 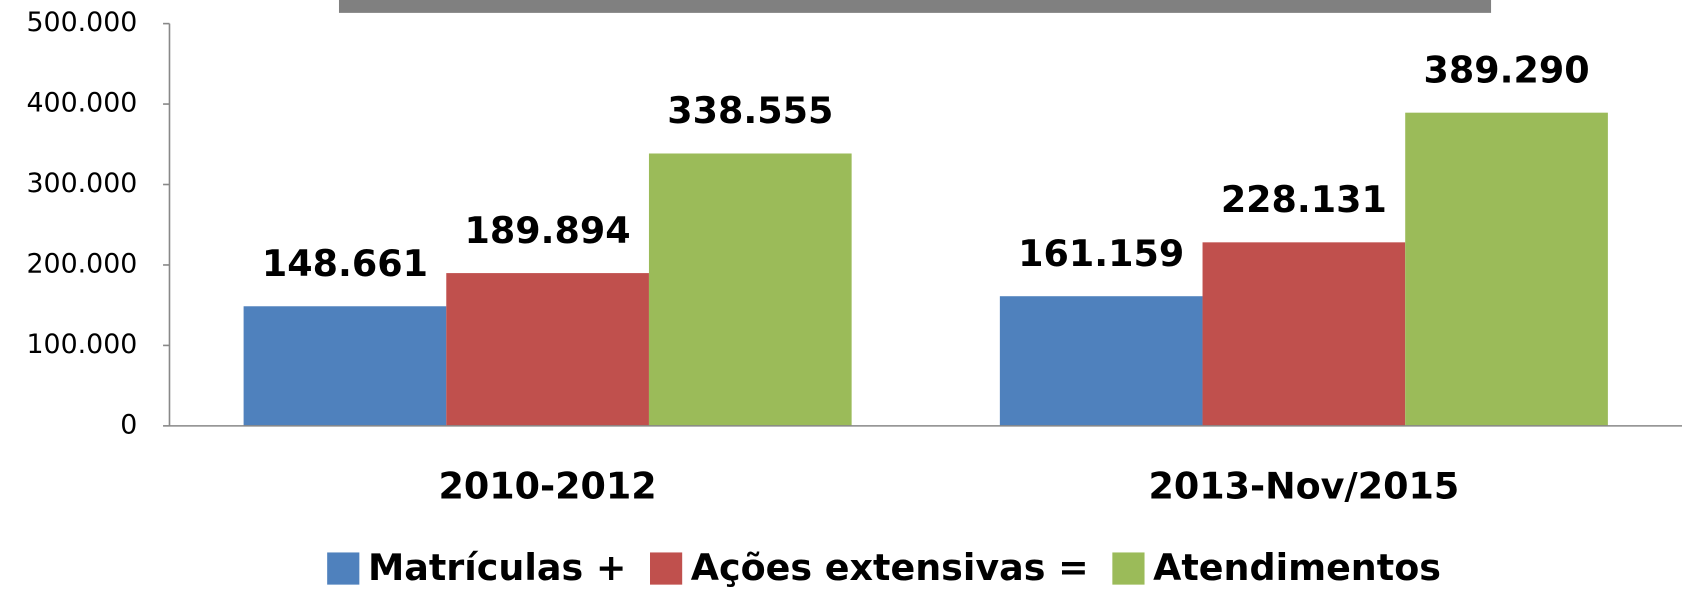 I want to click on x-tick-label: 2013-Nov/2015, so click(x=1303, y=486).